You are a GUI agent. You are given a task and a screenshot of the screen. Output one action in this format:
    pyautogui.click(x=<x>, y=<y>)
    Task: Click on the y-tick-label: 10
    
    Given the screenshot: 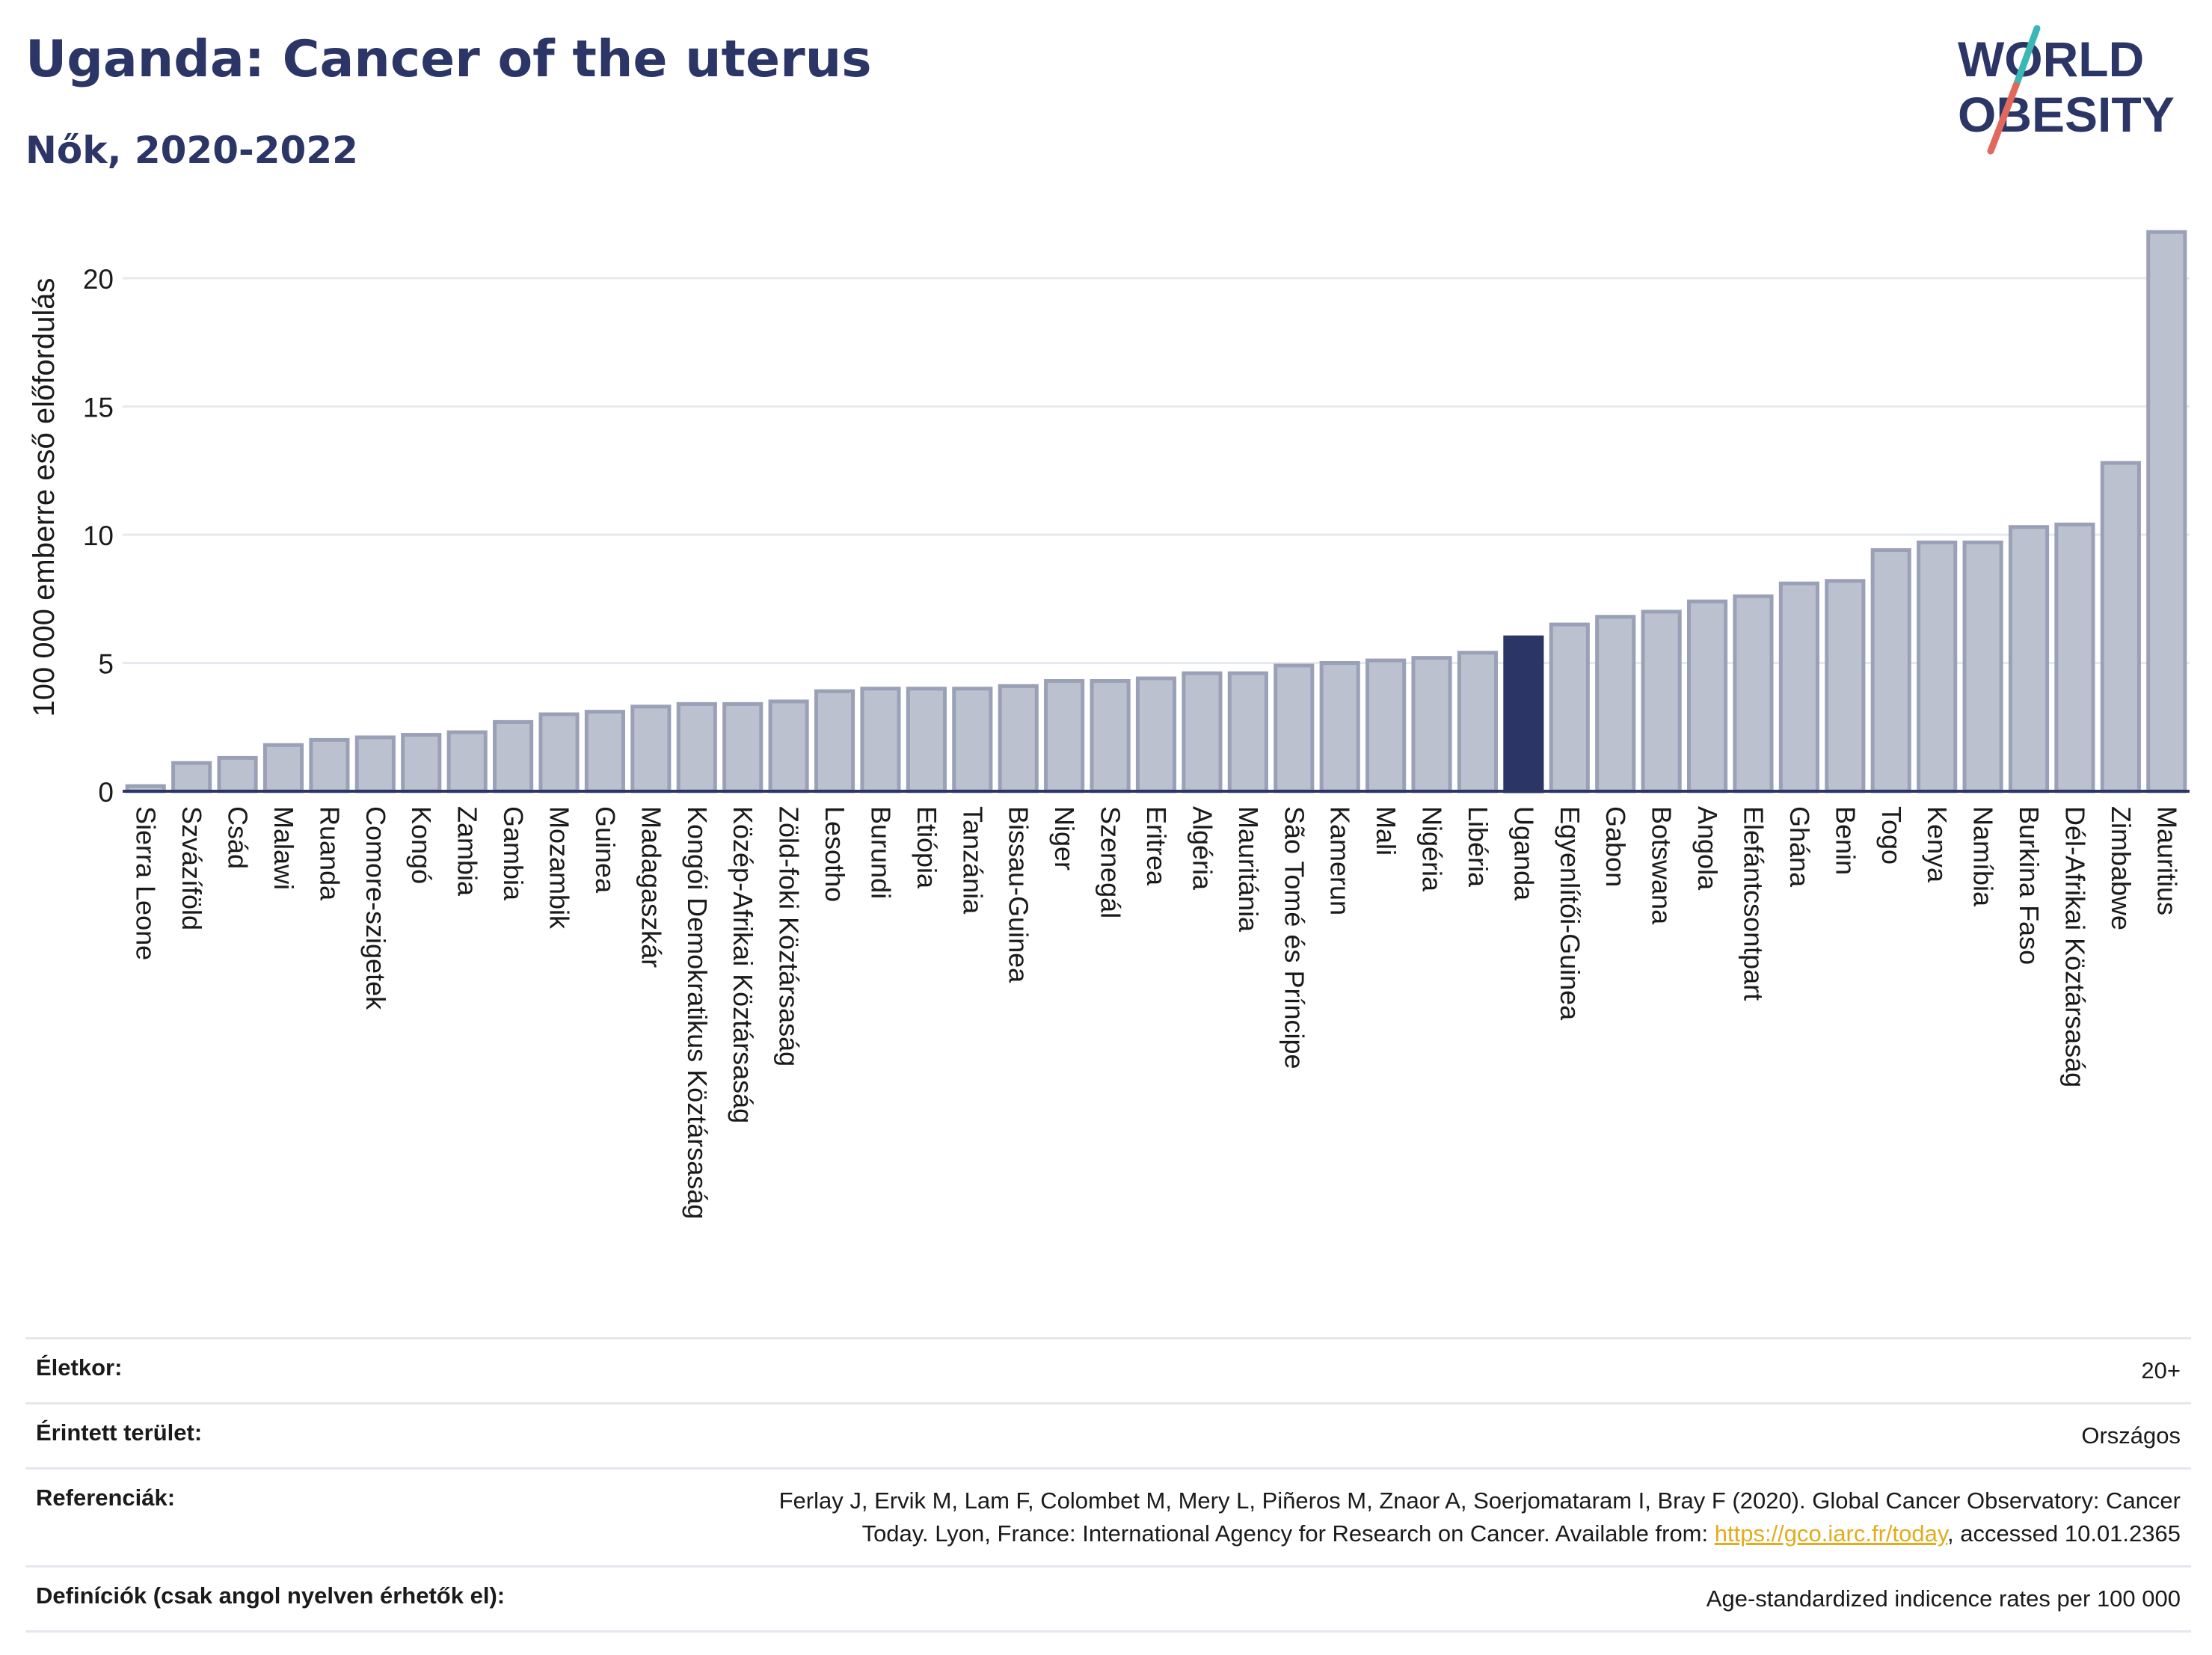 What is the action you would take?
    pyautogui.click(x=98, y=536)
    